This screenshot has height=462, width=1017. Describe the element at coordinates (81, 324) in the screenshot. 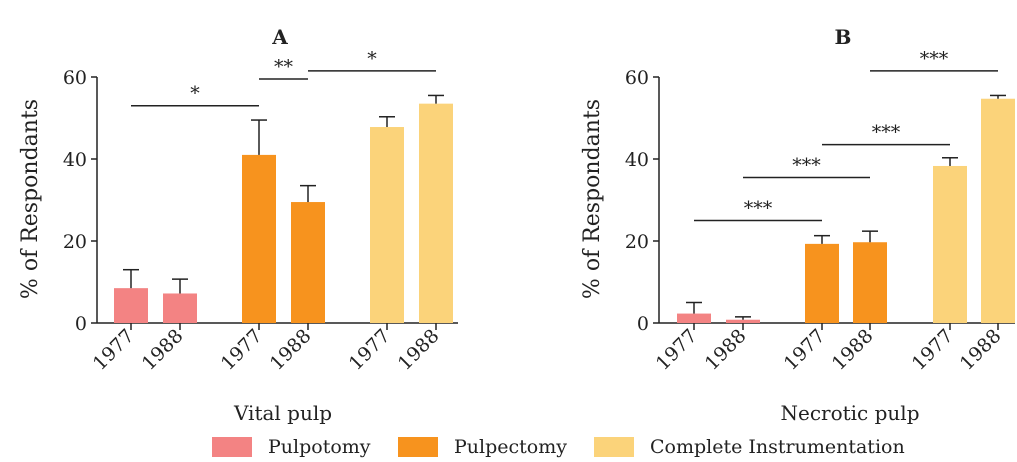

I see `panel-a-y-tick-label: 0` at that location.